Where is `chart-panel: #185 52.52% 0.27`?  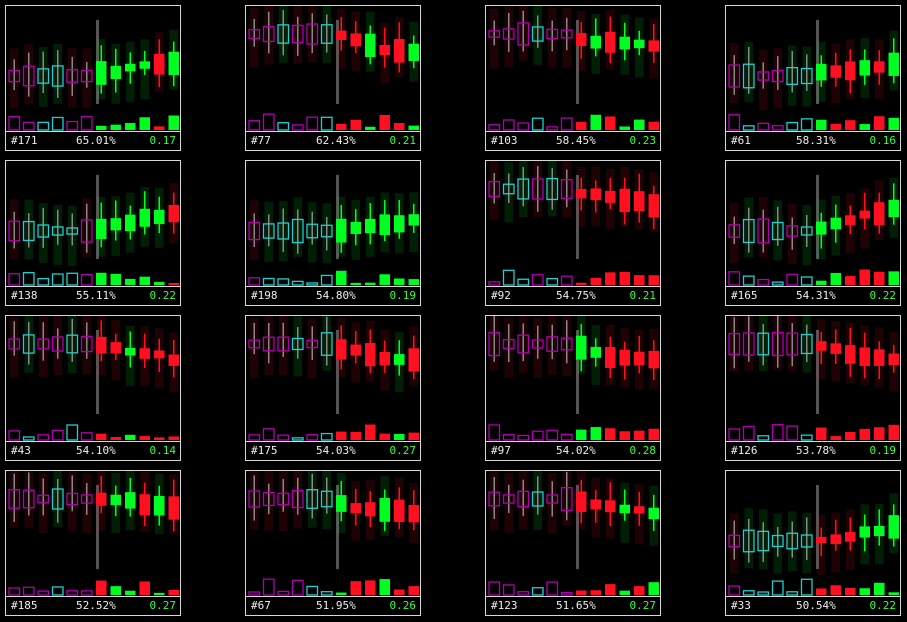
chart-panel: #185 52.52% 0.27 is located at coordinates (93, 543).